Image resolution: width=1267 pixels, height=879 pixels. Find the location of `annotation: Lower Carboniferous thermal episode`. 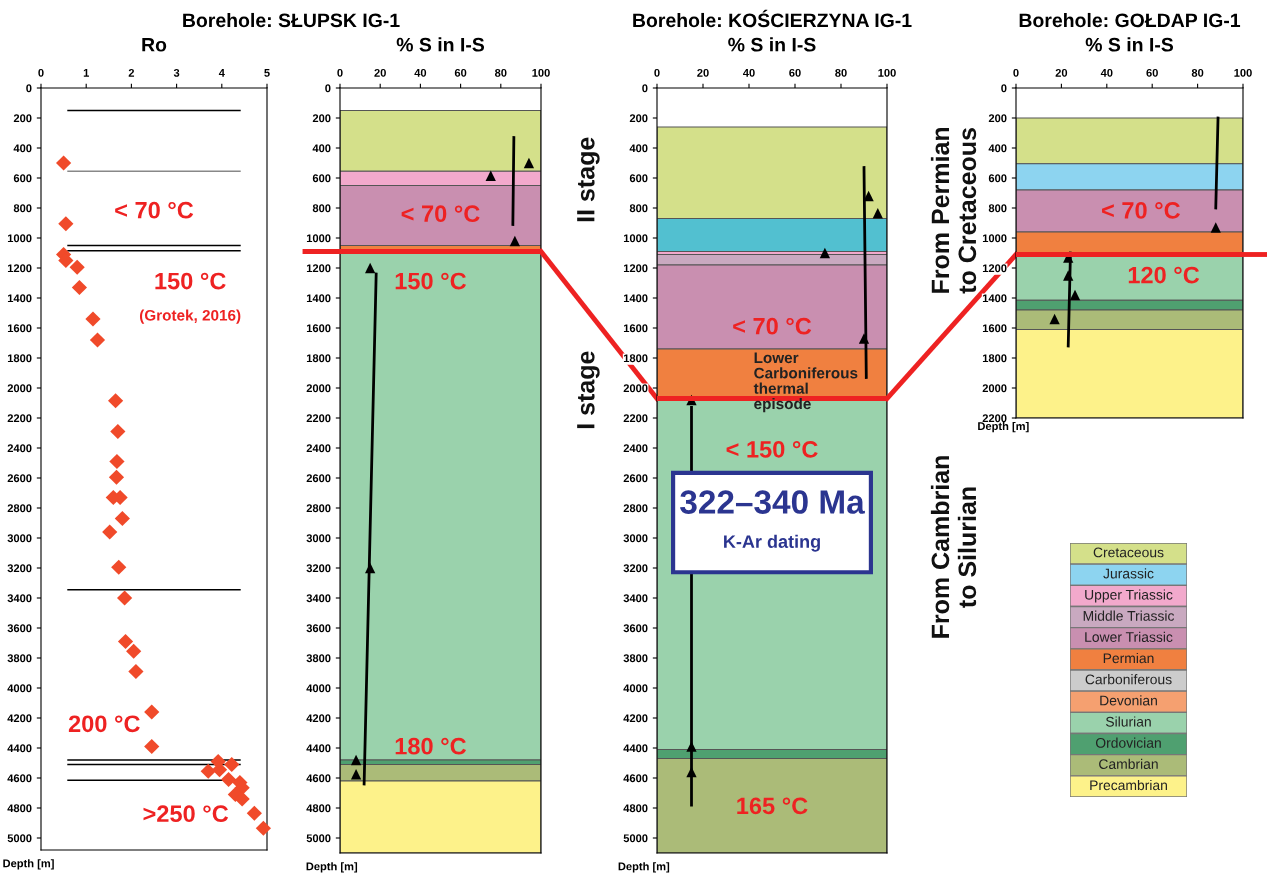

annotation: Lower Carboniferous thermal episode is located at coordinates (805, 382).